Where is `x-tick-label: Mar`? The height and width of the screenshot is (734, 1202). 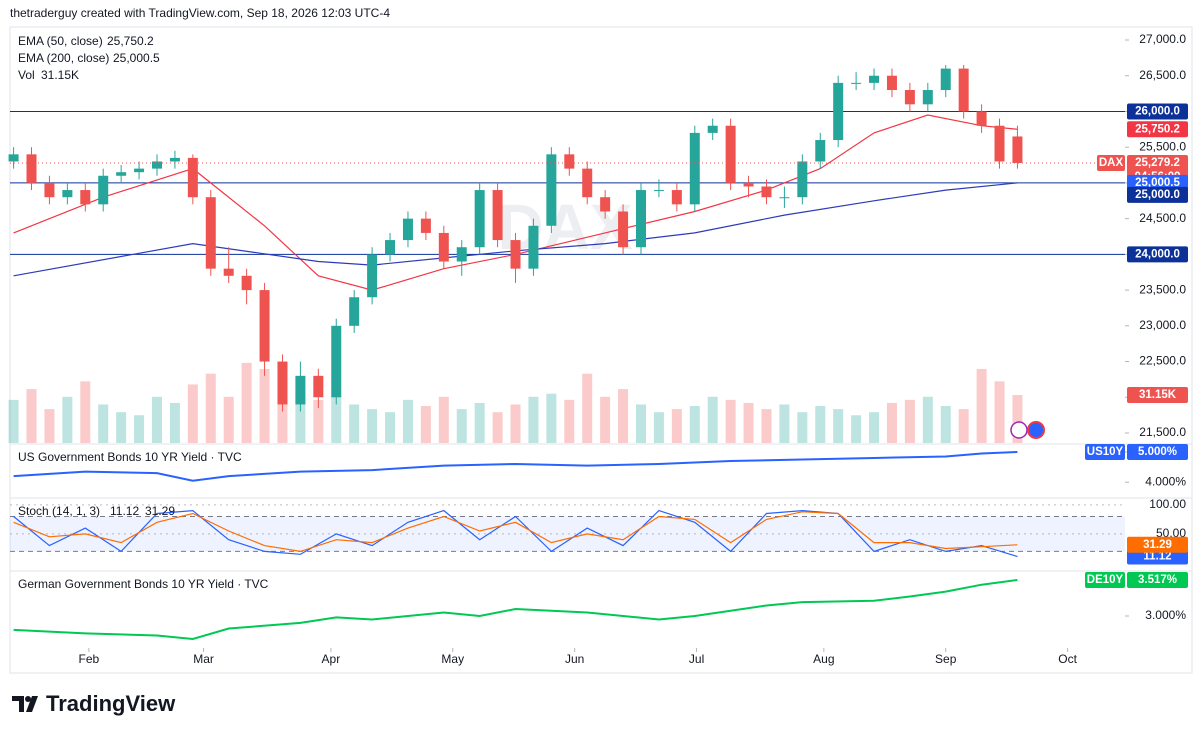 x-tick-label: Mar is located at coordinates (203, 659).